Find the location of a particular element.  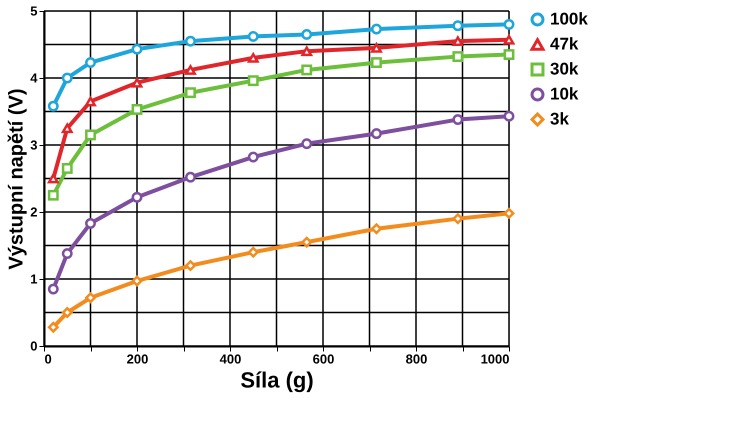

legend-label: 100k is located at coordinates (569, 19).